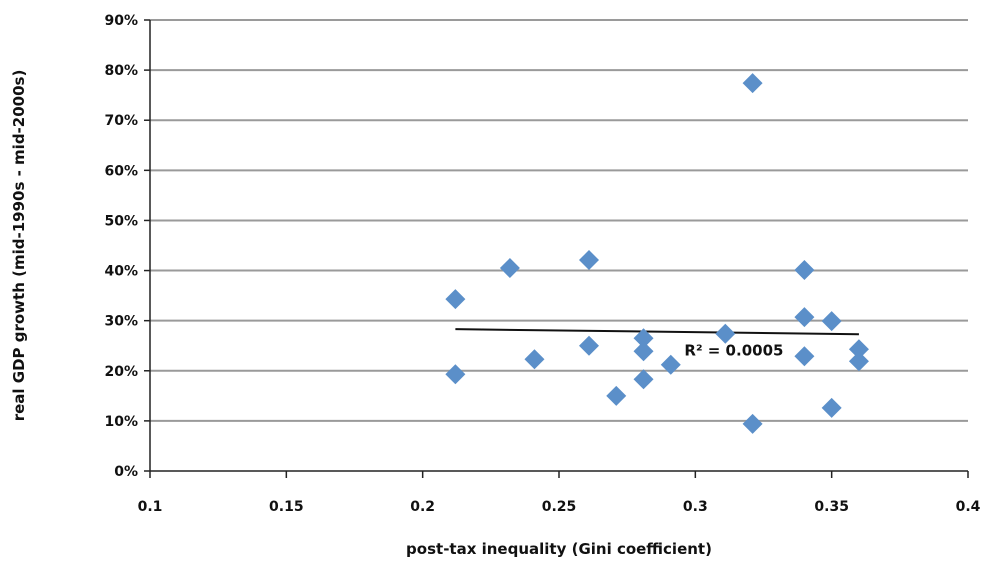 Image resolution: width=990 pixels, height=566 pixels. Describe the element at coordinates (121, 171) in the screenshot. I see `y-tick-label: 60%` at that location.